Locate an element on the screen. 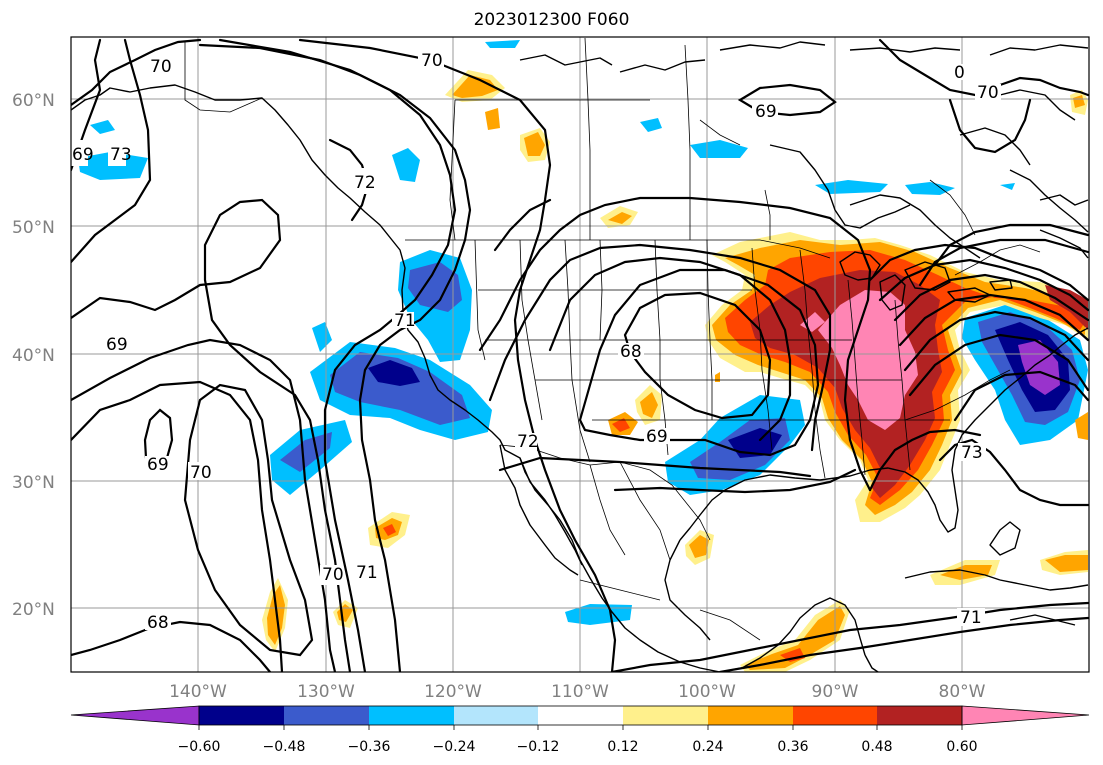 The image size is (1103, 765). lat-tick: 60°N is located at coordinates (33, 101).